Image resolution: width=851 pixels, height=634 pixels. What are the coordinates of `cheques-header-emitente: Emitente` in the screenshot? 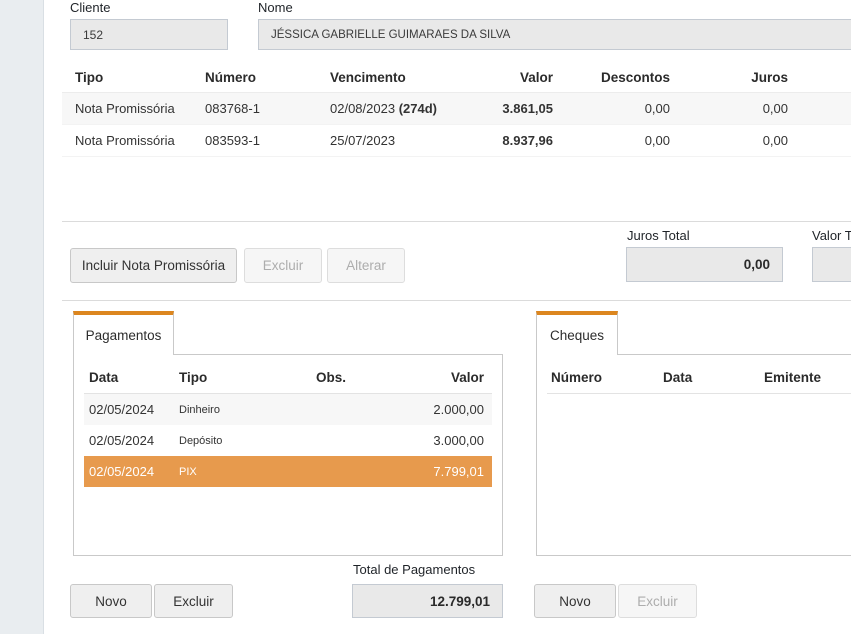 It's located at (793, 377).